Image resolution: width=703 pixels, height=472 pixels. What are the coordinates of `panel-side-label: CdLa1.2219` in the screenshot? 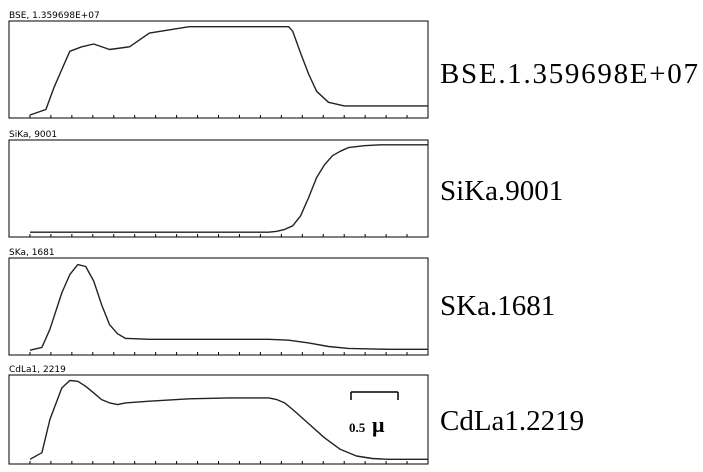 It's located at (512, 421).